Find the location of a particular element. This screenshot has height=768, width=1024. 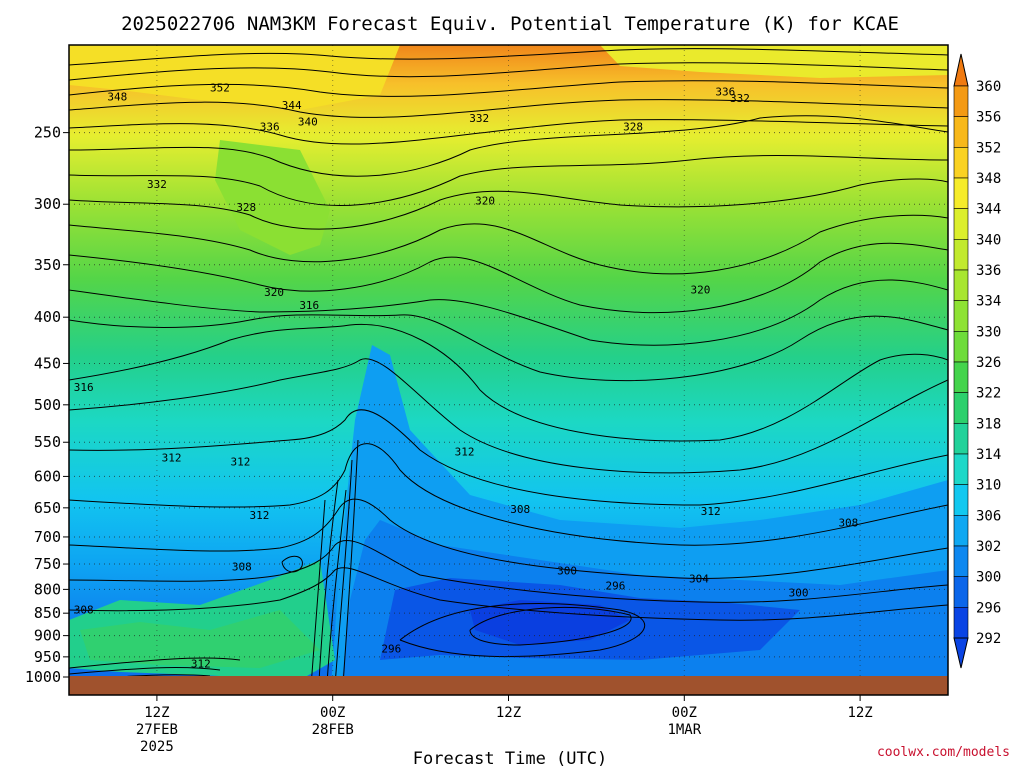

contour-label: 316 is located at coordinates (84, 387).